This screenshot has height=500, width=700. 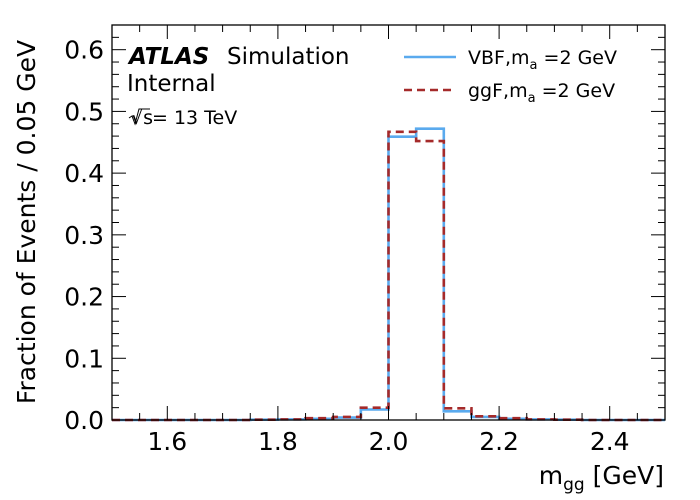 What do you see at coordinates (171, 84) in the screenshot?
I see `internal-label: Internal` at bounding box center [171, 84].